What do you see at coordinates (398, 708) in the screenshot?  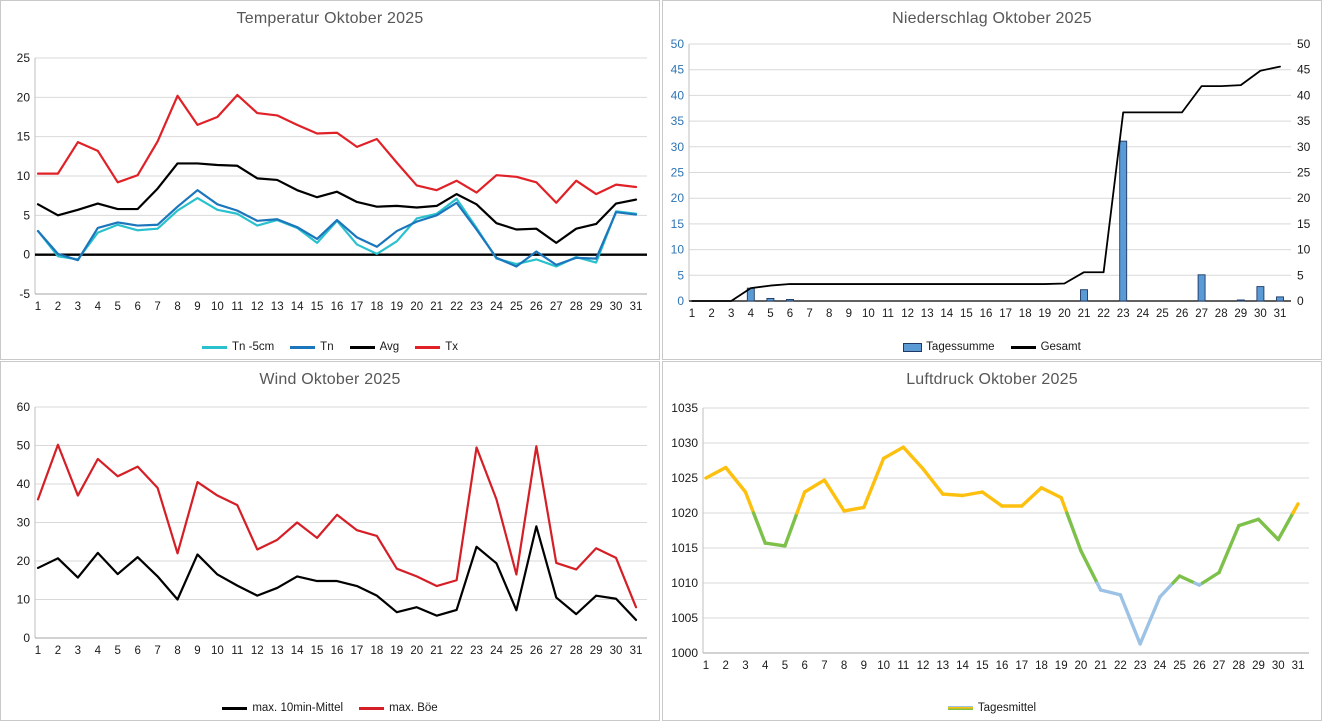 I see `legend-item: max. Böe` at bounding box center [398, 708].